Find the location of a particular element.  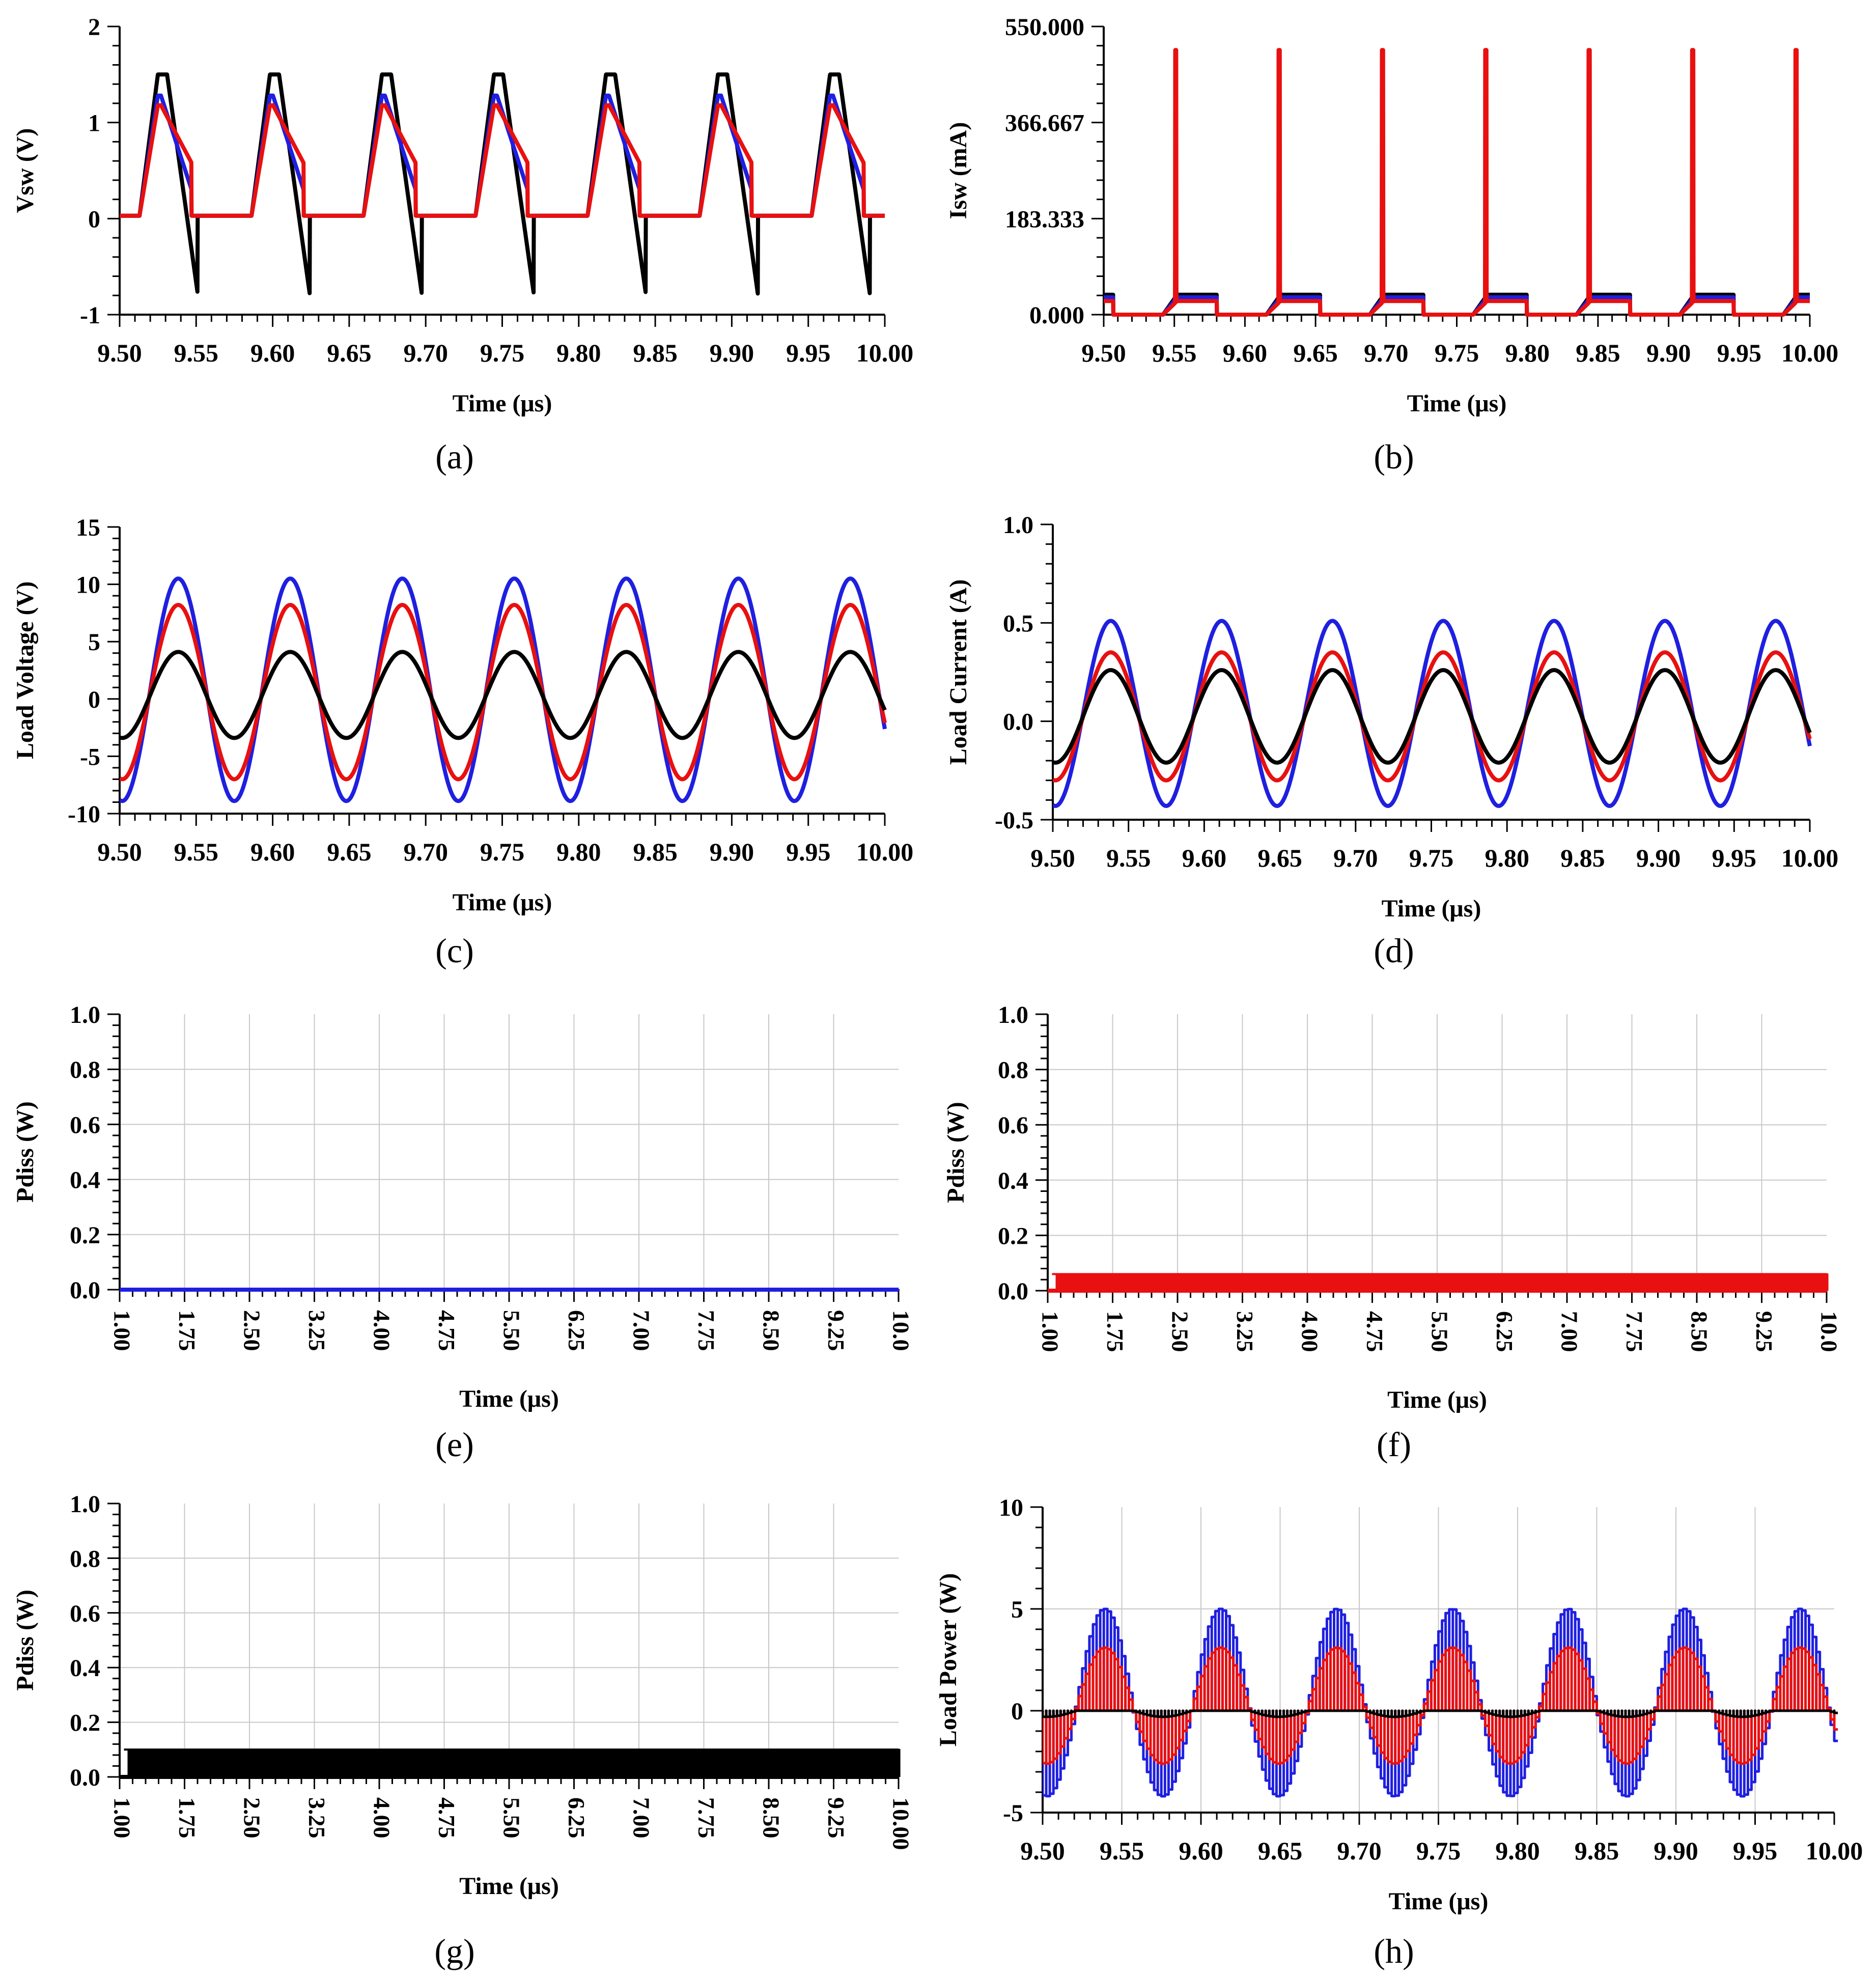

y-tick-label: -0.5 is located at coordinates (1014, 820).